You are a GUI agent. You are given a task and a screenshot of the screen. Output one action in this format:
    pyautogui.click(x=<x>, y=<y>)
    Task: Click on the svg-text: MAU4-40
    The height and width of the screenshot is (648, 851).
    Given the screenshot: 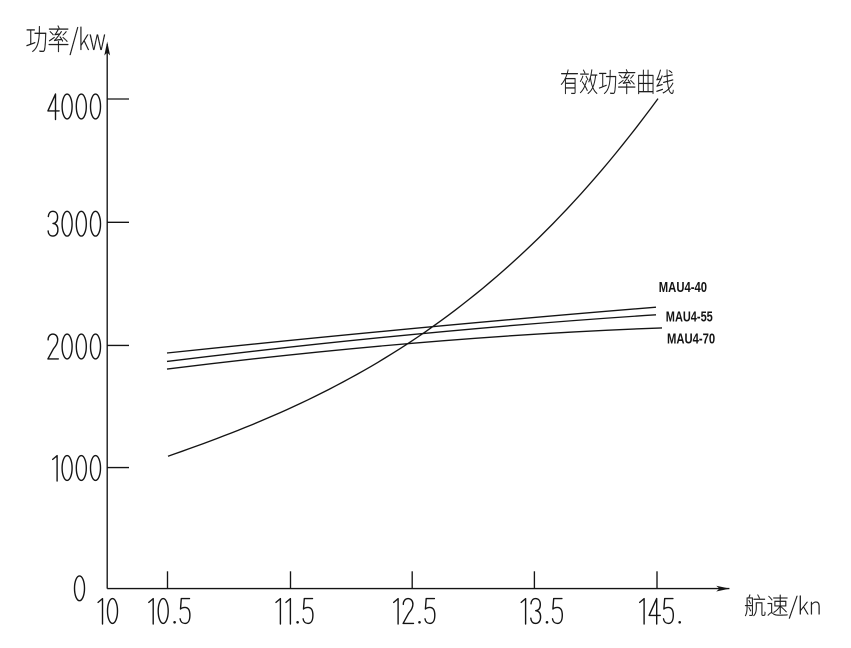 What is the action you would take?
    pyautogui.click(x=683, y=287)
    